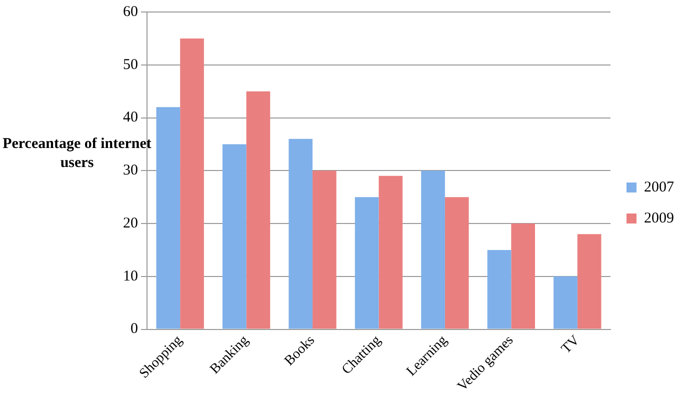  Describe the element at coordinates (659, 187) in the screenshot. I see `legend-label: 2007` at that location.